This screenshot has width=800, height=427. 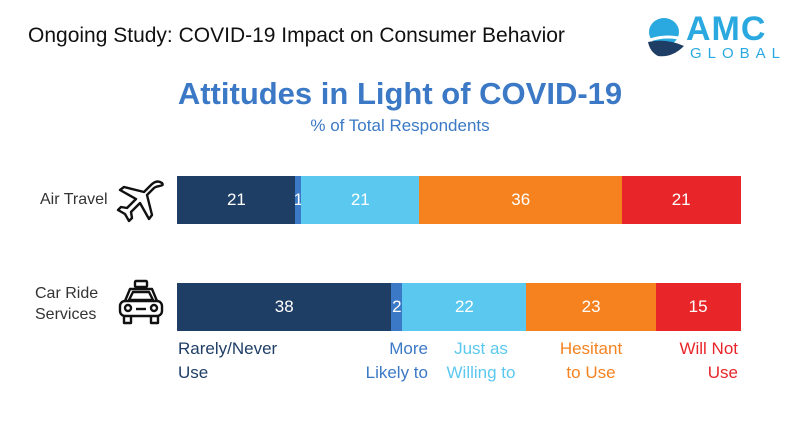 I want to click on bar-segment-hesitant-to-use: 23, so click(x=591, y=307).